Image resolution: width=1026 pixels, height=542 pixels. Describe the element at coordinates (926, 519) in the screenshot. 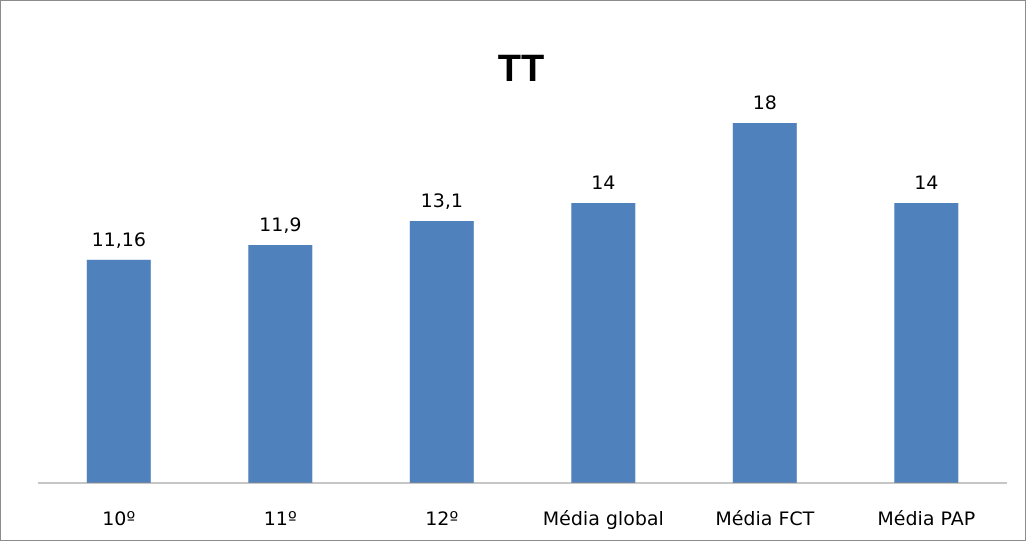

I see `category-label: Média PAP` at that location.